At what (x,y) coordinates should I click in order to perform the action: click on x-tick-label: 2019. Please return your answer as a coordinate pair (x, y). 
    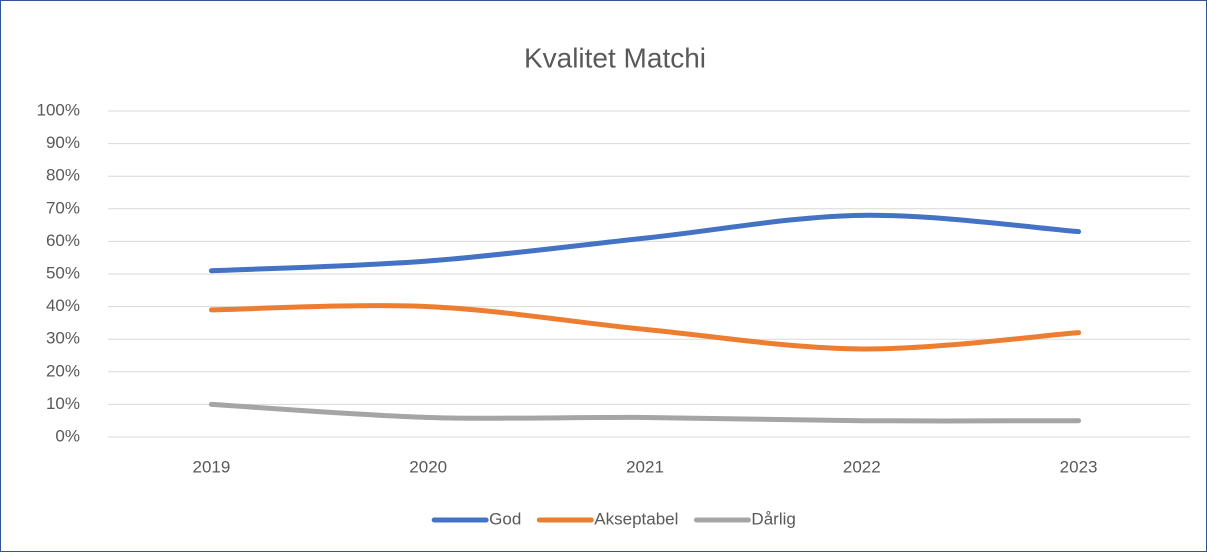
    Looking at the image, I should click on (211, 466).